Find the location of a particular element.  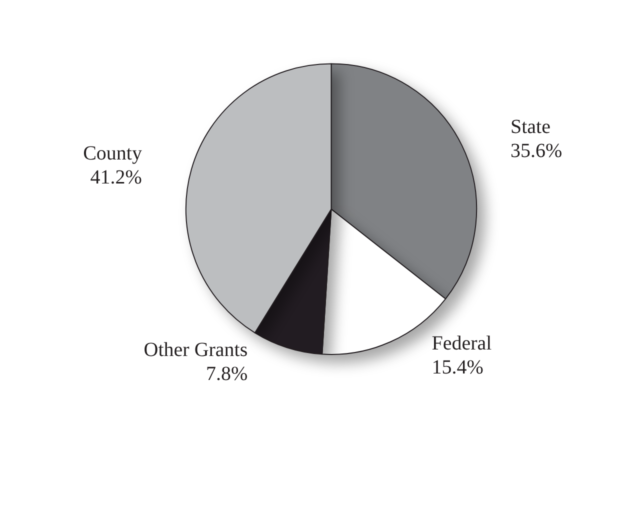

slice-label: County is located at coordinates (112, 153).